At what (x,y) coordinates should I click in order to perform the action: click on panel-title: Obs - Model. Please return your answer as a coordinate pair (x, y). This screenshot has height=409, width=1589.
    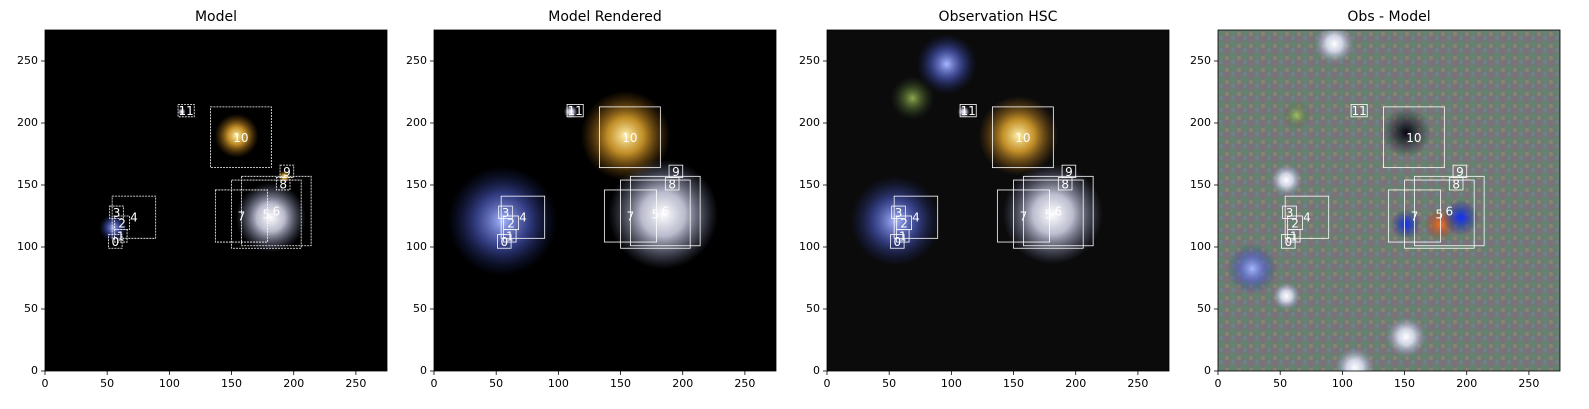
    Looking at the image, I should click on (1388, 17).